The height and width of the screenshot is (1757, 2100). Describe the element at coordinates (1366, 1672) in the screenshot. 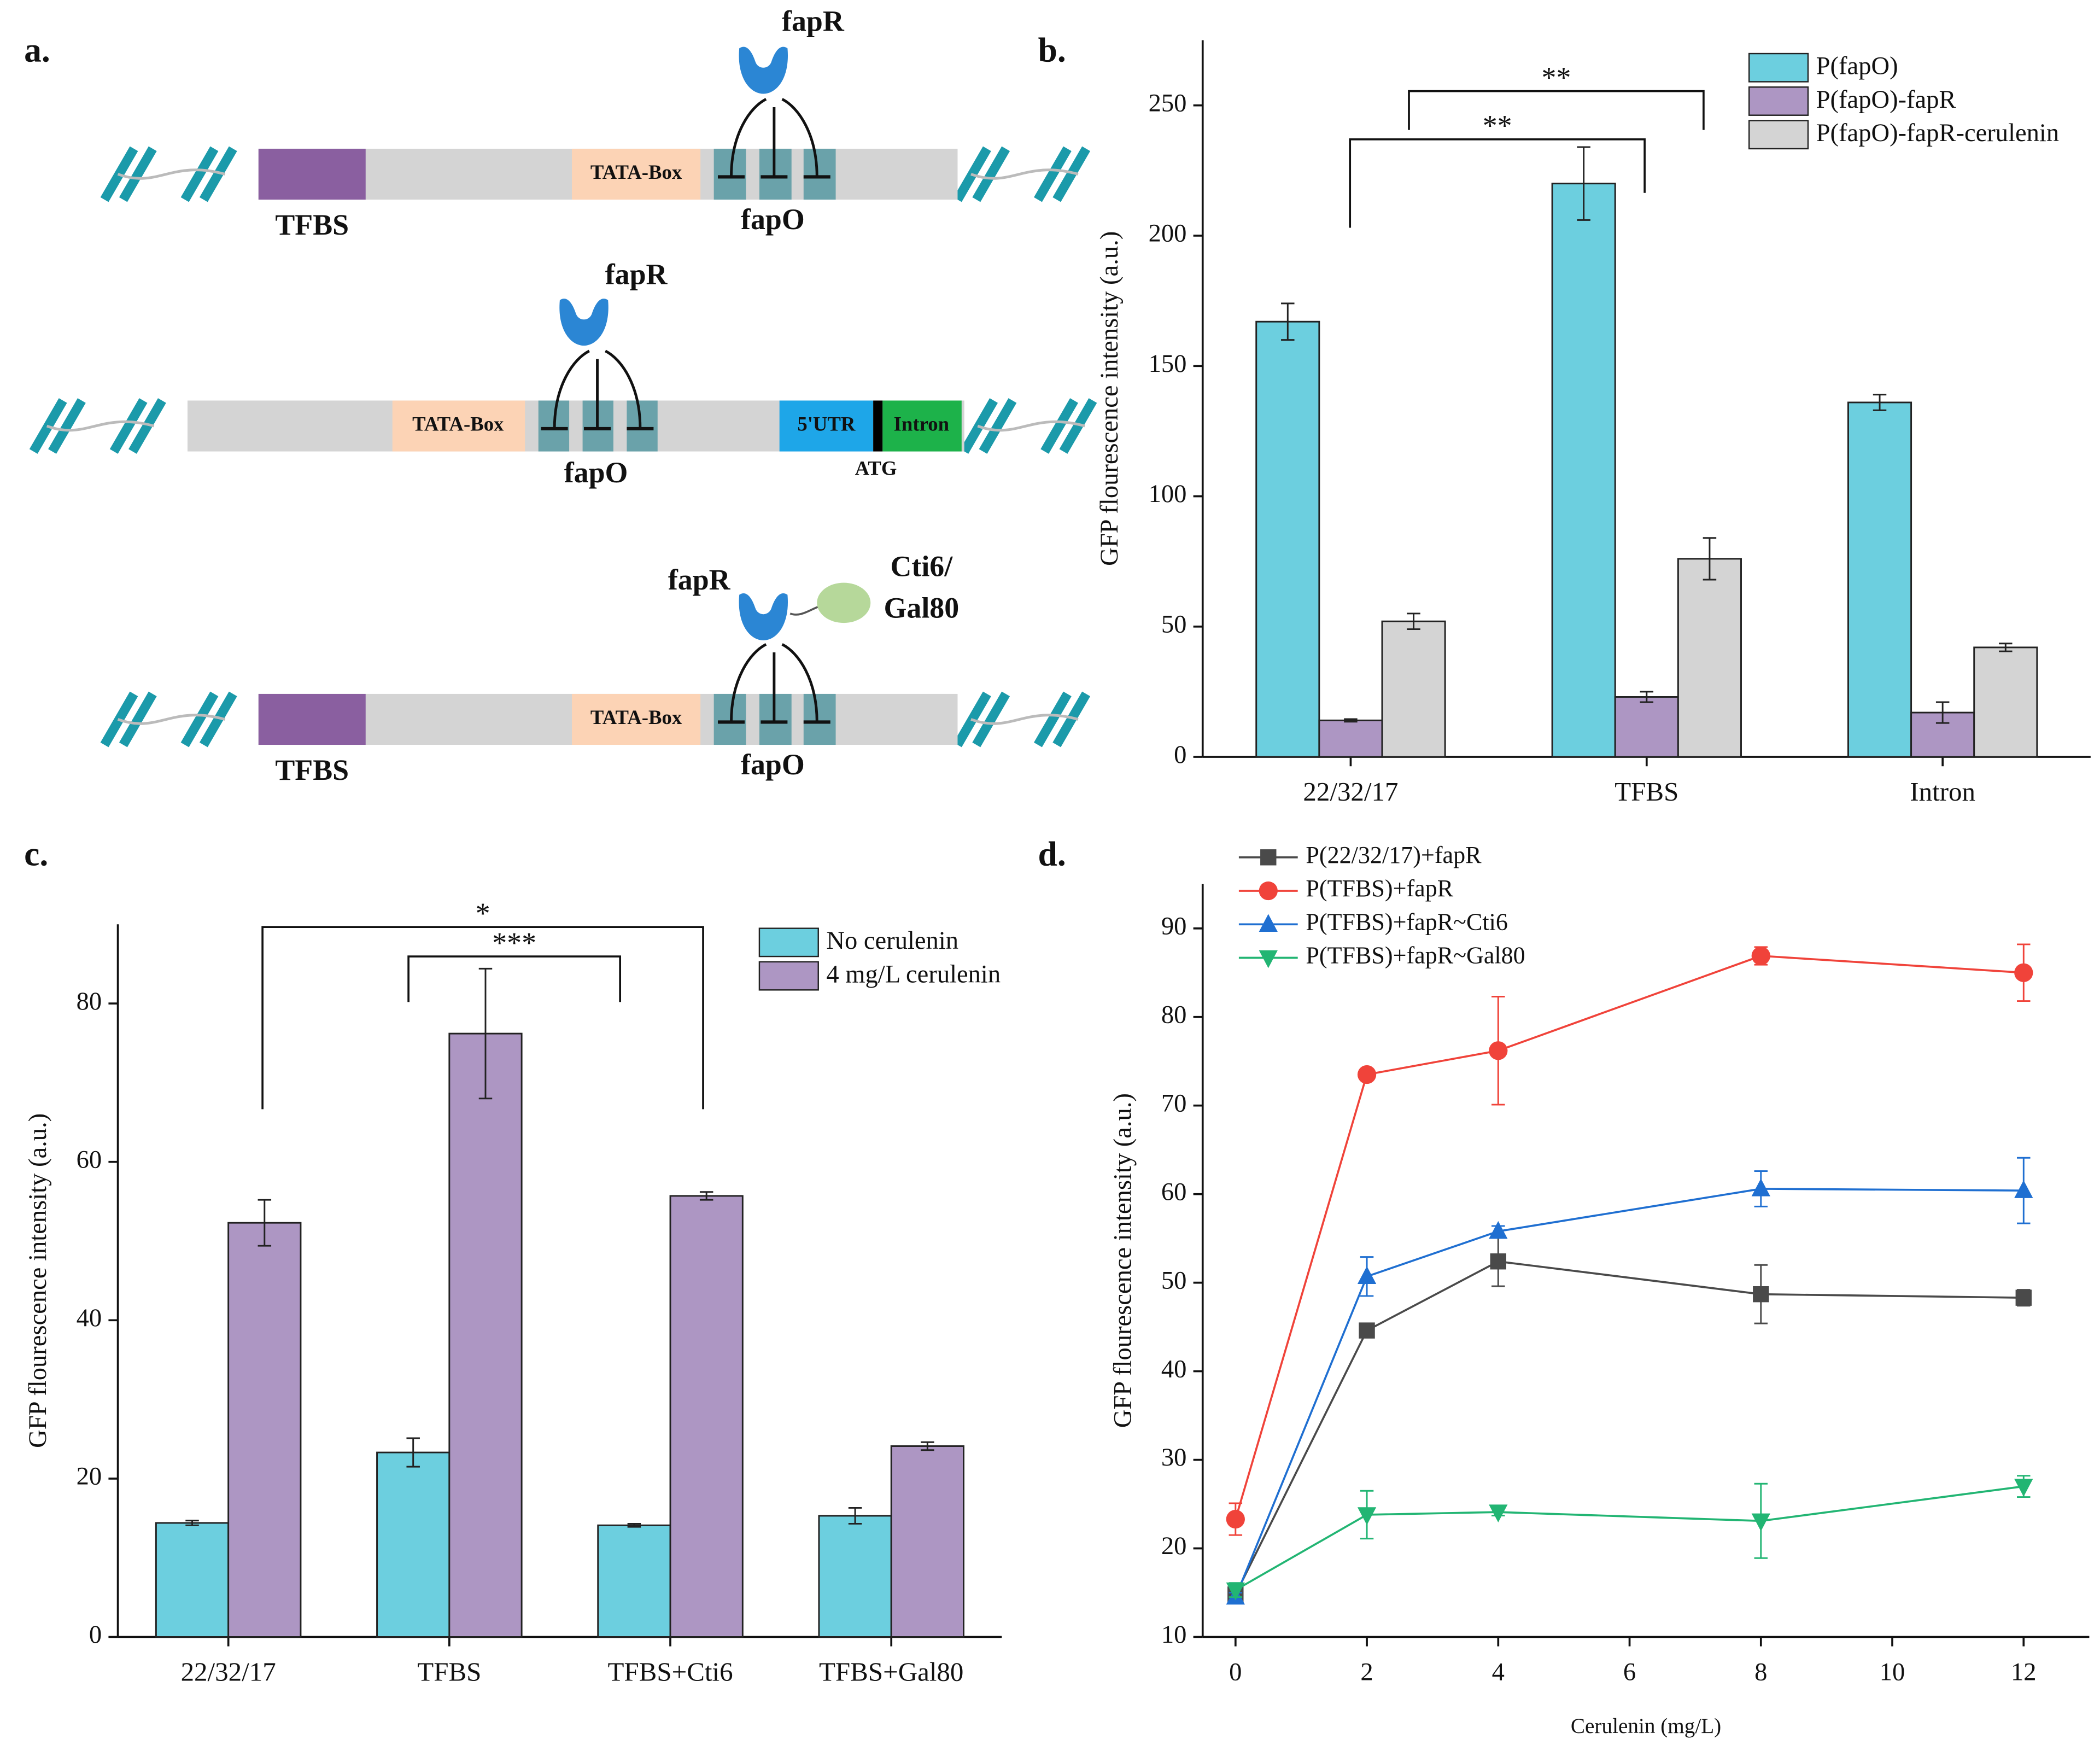

I see `x-tick-label: 2` at that location.